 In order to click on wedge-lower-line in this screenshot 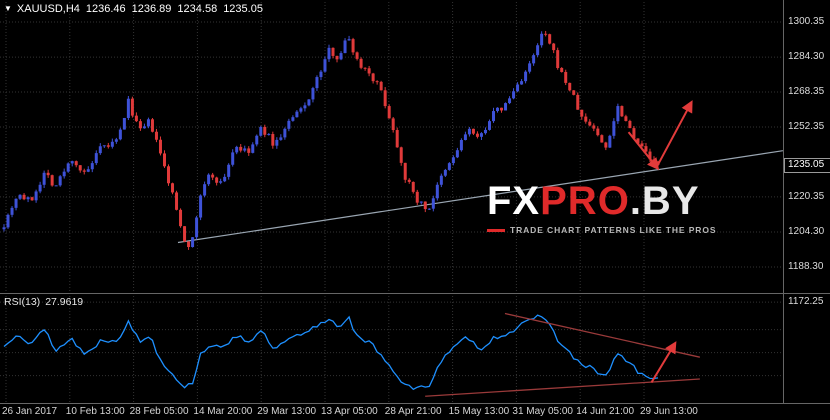, I will do `click(562, 387)`.